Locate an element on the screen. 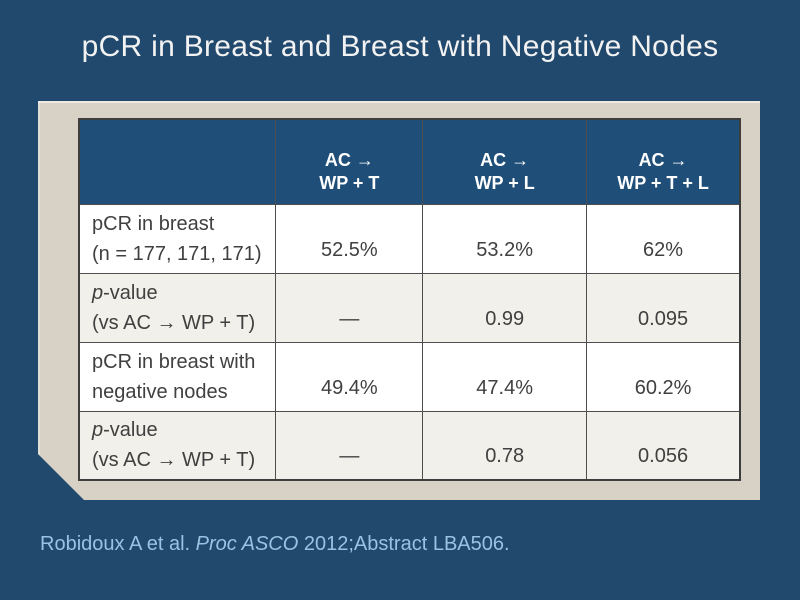 This screenshot has width=800, height=600. row-label-cell: pCR in breast with negative nodes is located at coordinates (177, 376).